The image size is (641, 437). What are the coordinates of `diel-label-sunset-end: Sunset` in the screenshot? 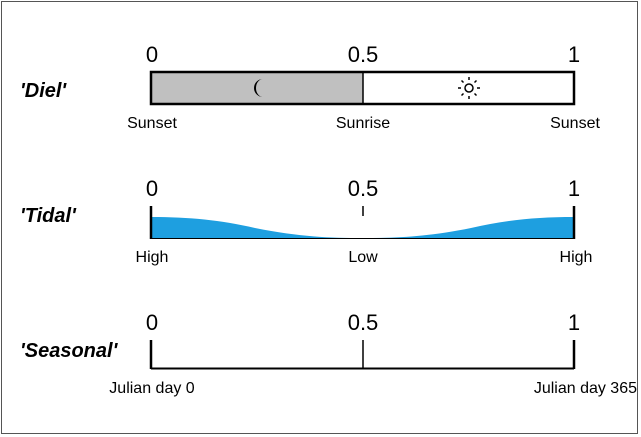 It's located at (575, 123).